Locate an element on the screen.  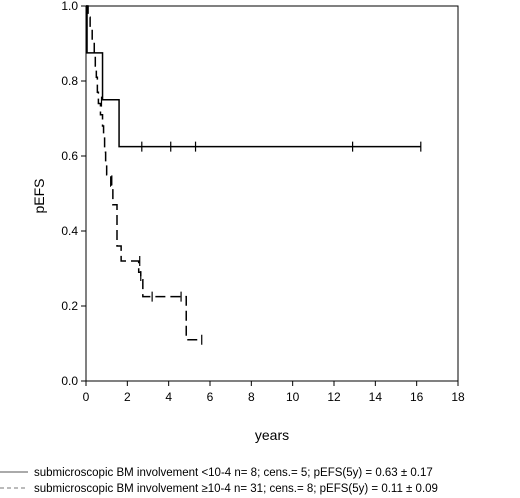
x-tick-label: 0 is located at coordinates (86, 397).